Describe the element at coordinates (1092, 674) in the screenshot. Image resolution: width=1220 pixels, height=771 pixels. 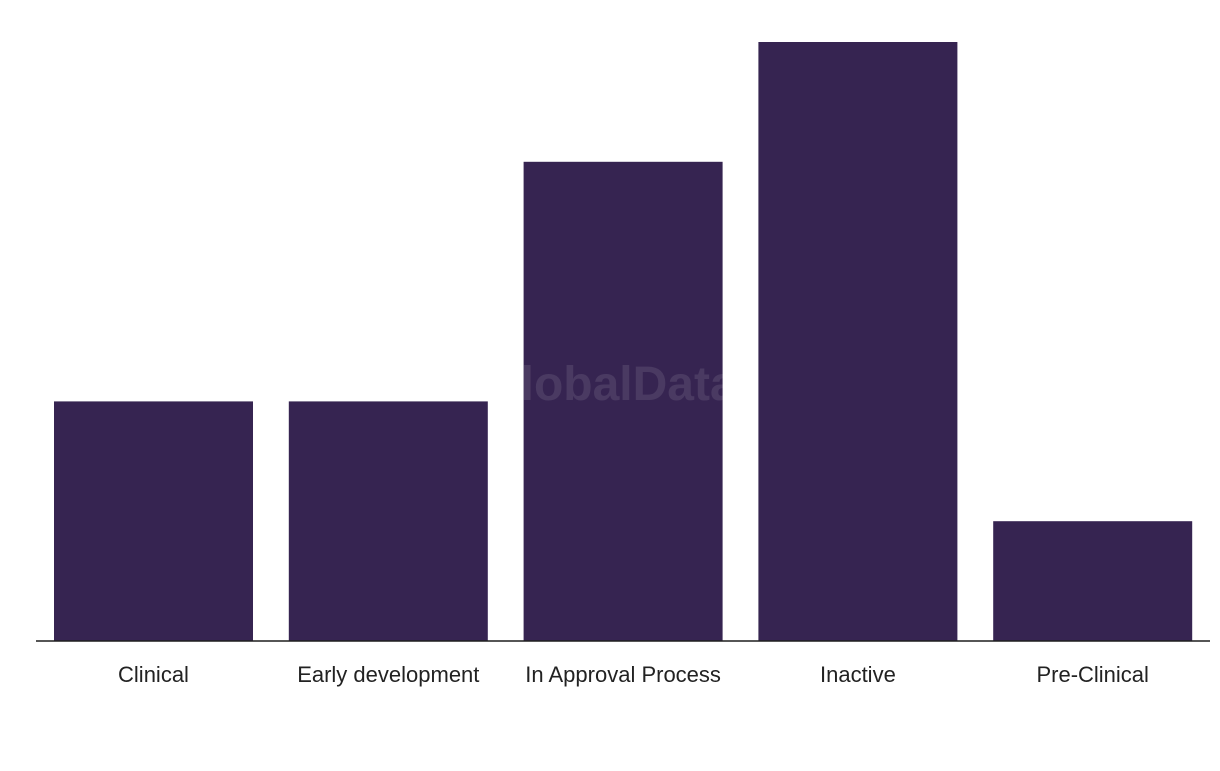
I see `x-tick-label: Pre-Clinical` at that location.